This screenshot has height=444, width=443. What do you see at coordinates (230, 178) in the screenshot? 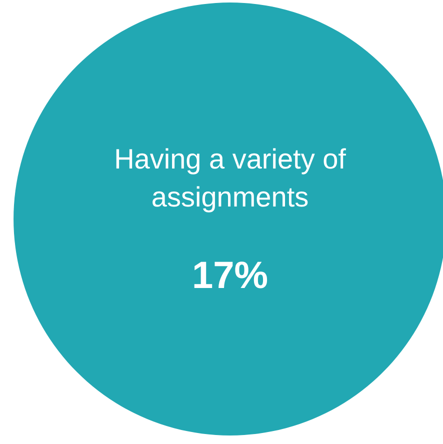
I see `category-label: Having a variety of assignments` at bounding box center [230, 178].